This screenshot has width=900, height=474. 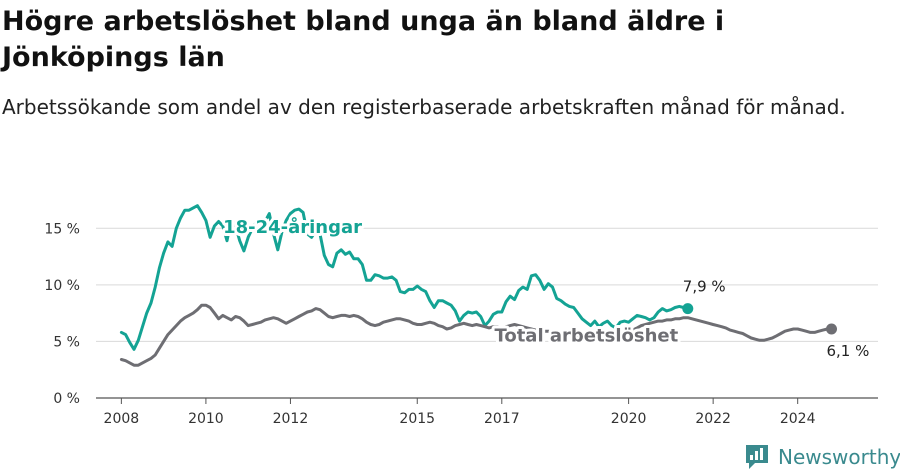 I want to click on total-end-marker, so click(x=832, y=329).